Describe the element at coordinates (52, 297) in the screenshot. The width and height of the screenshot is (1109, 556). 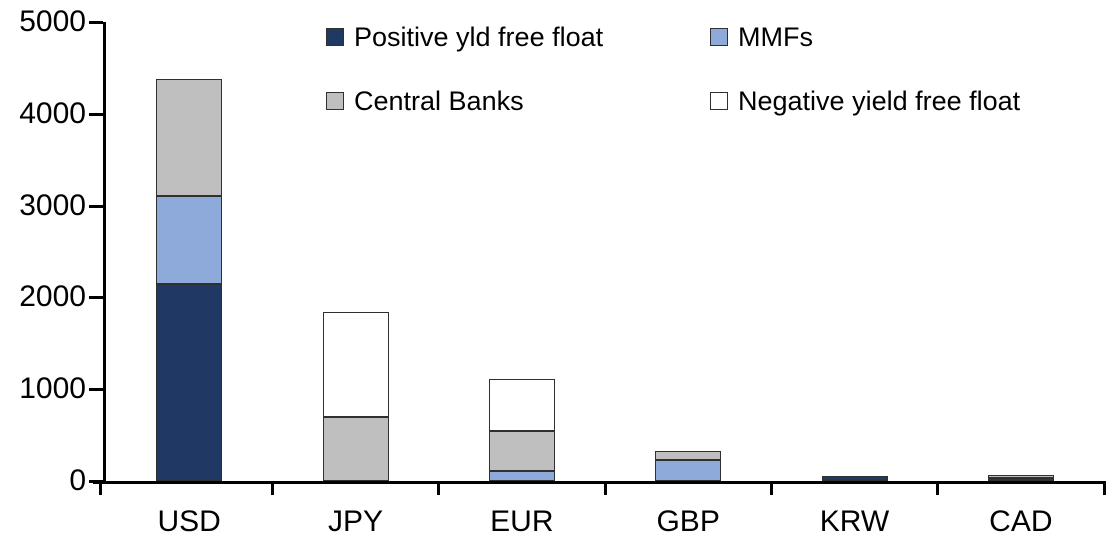
I see `y-axis-tick-label: 2000` at that location.